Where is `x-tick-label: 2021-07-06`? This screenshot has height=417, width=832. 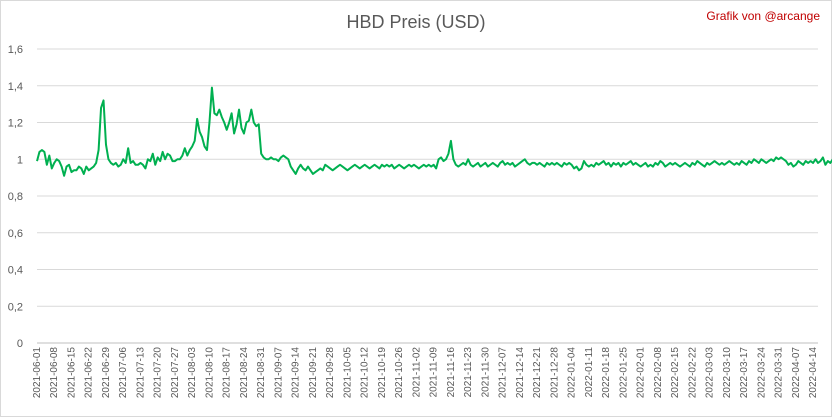
x-tick-label: 2021-07-06 is located at coordinates (123, 373).